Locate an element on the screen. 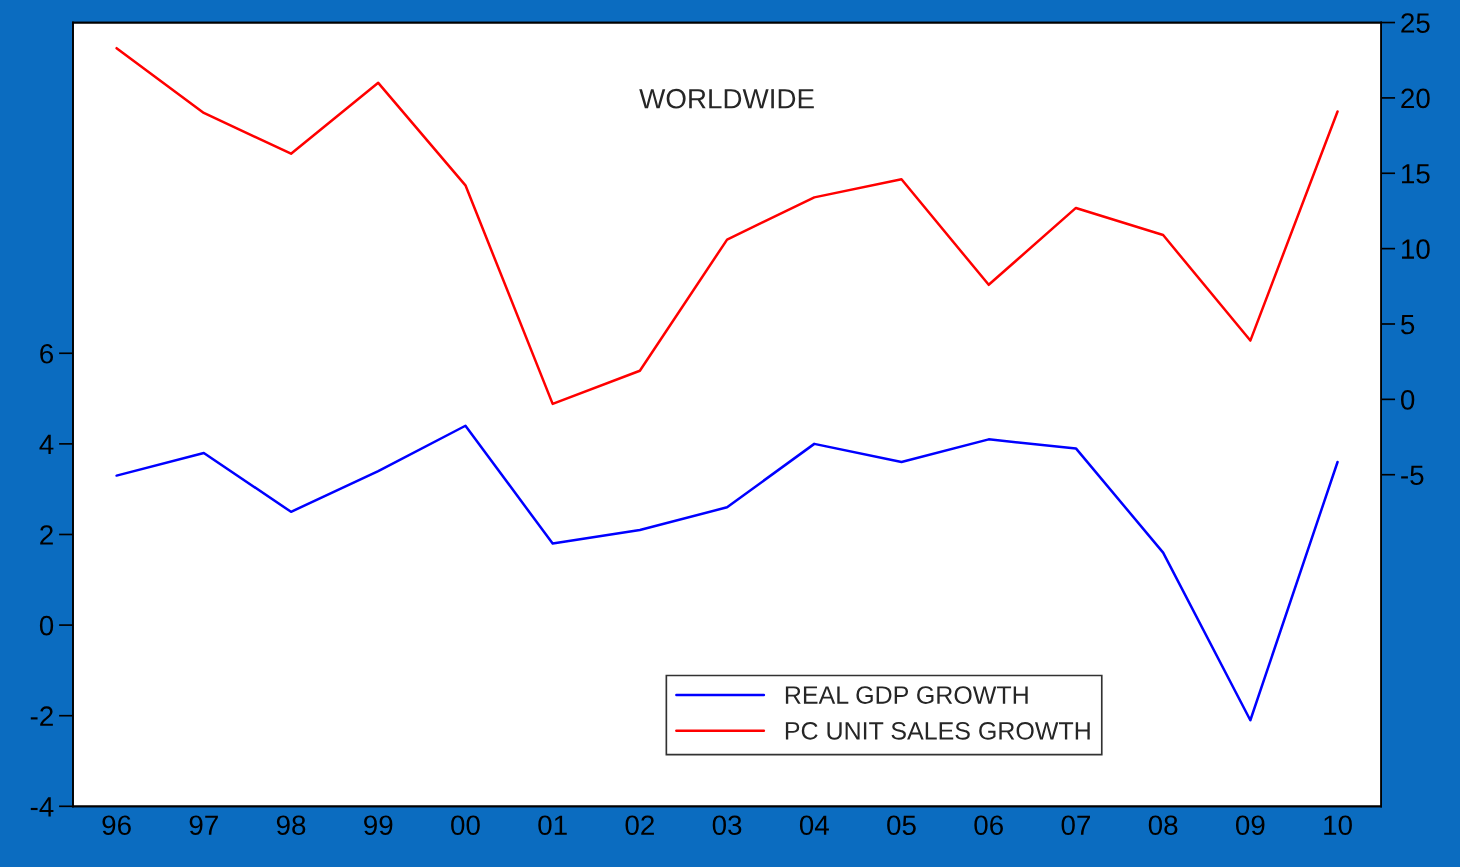 The width and height of the screenshot is (1460, 867). x-tick-label: 04 is located at coordinates (814, 825).